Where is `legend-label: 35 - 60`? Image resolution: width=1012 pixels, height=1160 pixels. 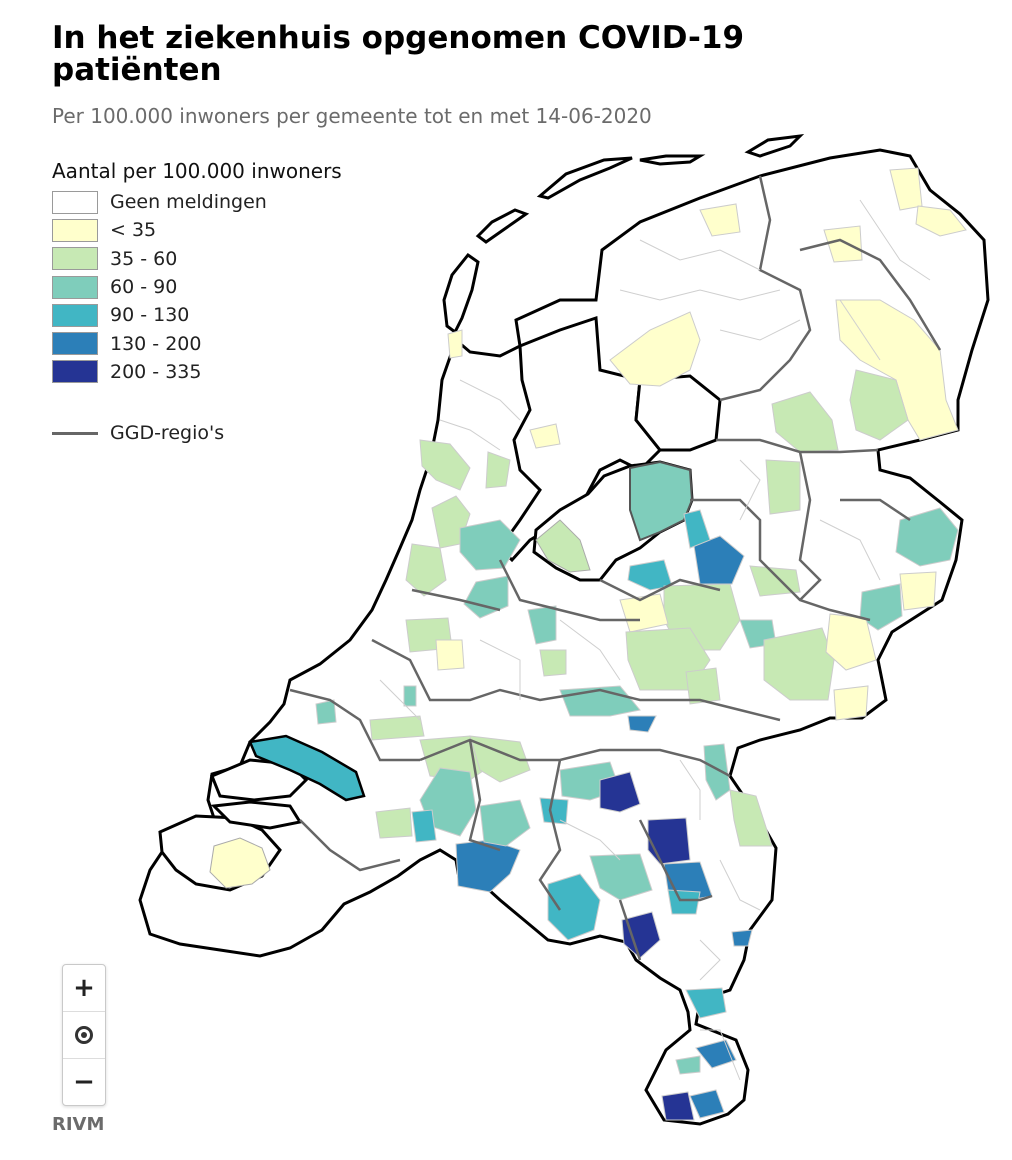 legend-label: 35 - 60 is located at coordinates (144, 258).